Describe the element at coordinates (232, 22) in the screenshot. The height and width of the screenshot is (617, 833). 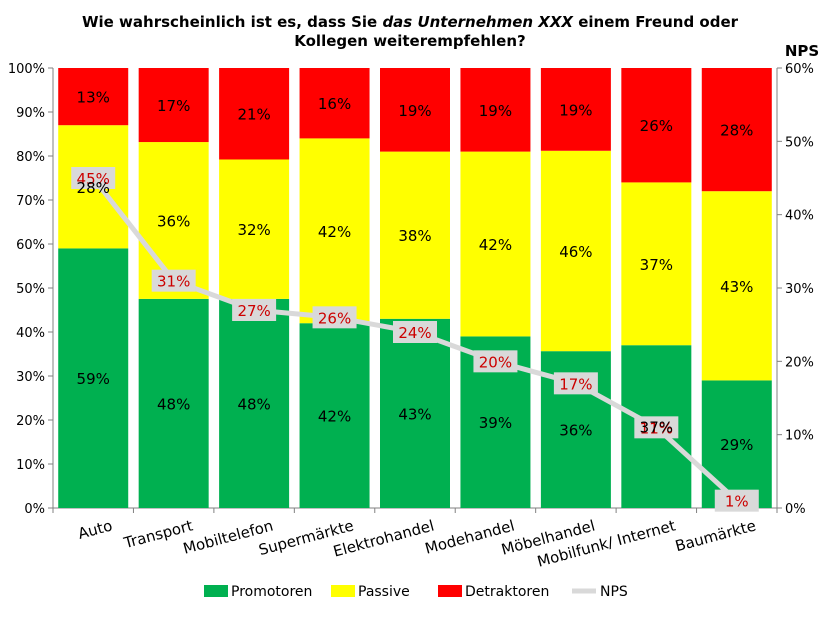
I see `chart-title-prefix: Wie wahrscheinlich ist es, dass Sie` at that location.